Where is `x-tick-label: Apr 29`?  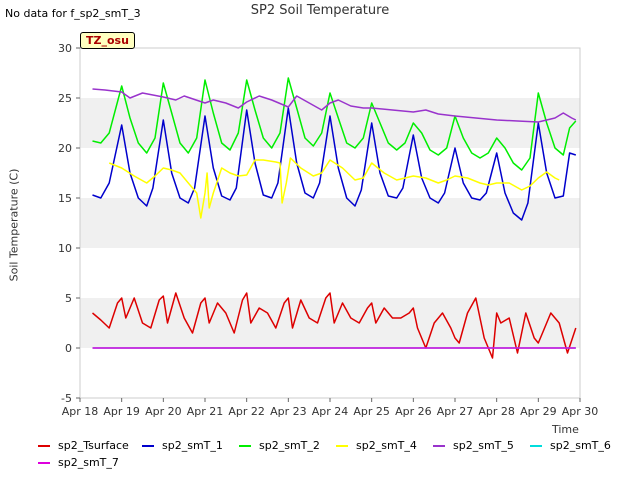 x-tick-label: Apr 29 is located at coordinates (538, 411).